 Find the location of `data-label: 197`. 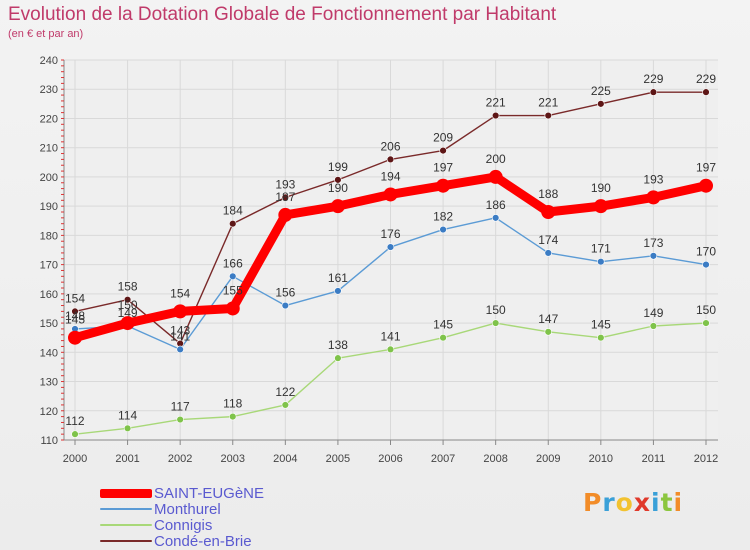

data-label: 197 is located at coordinates (443, 168).